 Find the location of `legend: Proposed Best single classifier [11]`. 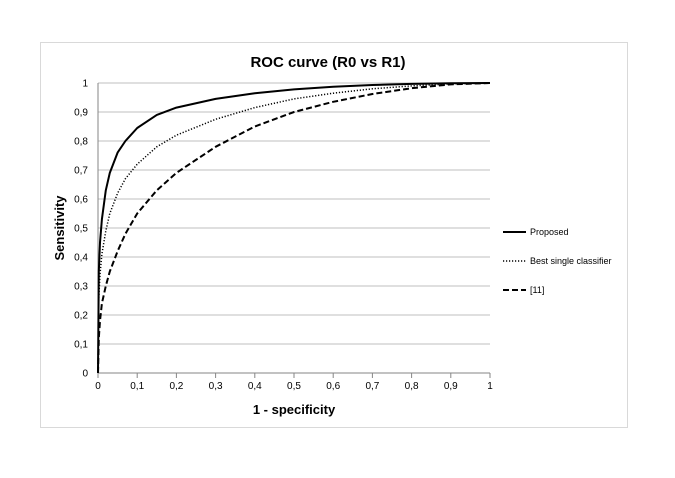

legend: Proposed Best single classifier [11] is located at coordinates (557, 261).